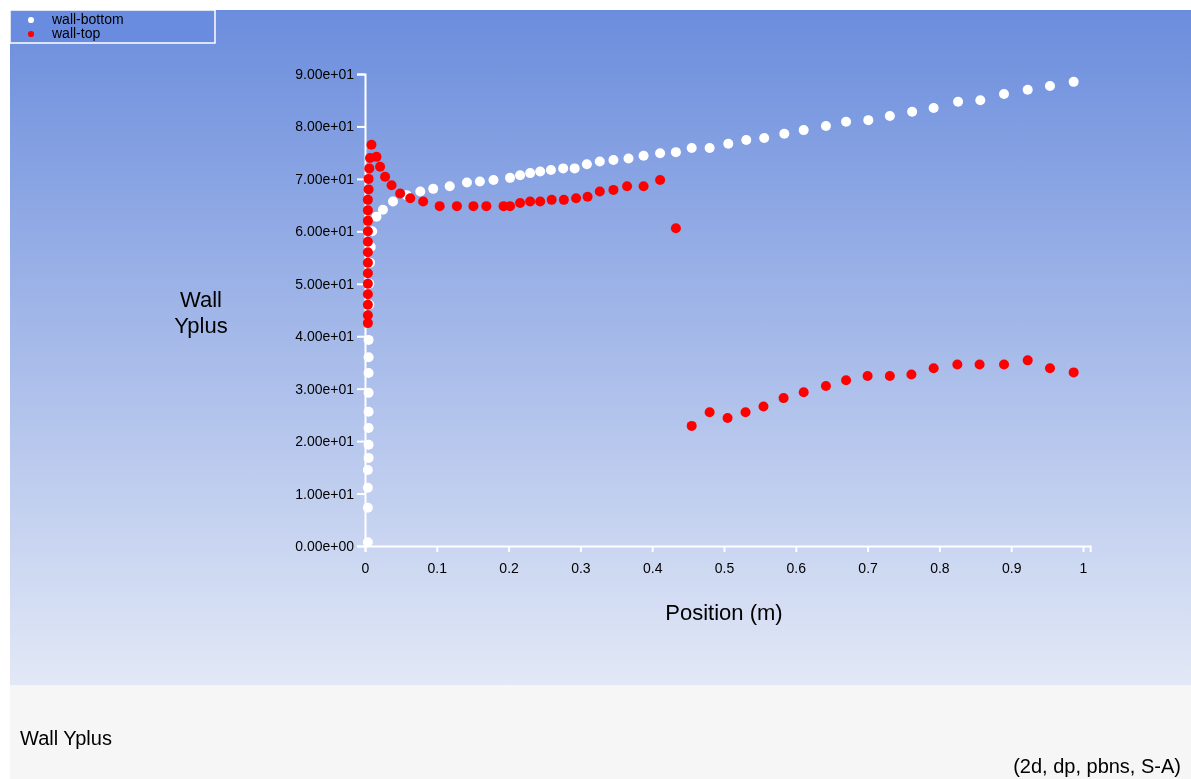  Describe the element at coordinates (325, 336) in the screenshot. I see `y-tick-label: 4.00e+01` at that location.